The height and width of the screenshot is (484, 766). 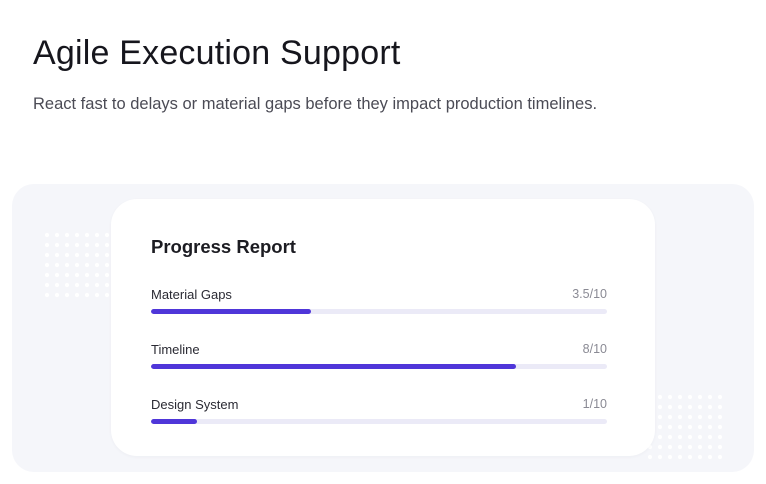 I want to click on dot-pattern-right, so click(x=685, y=427).